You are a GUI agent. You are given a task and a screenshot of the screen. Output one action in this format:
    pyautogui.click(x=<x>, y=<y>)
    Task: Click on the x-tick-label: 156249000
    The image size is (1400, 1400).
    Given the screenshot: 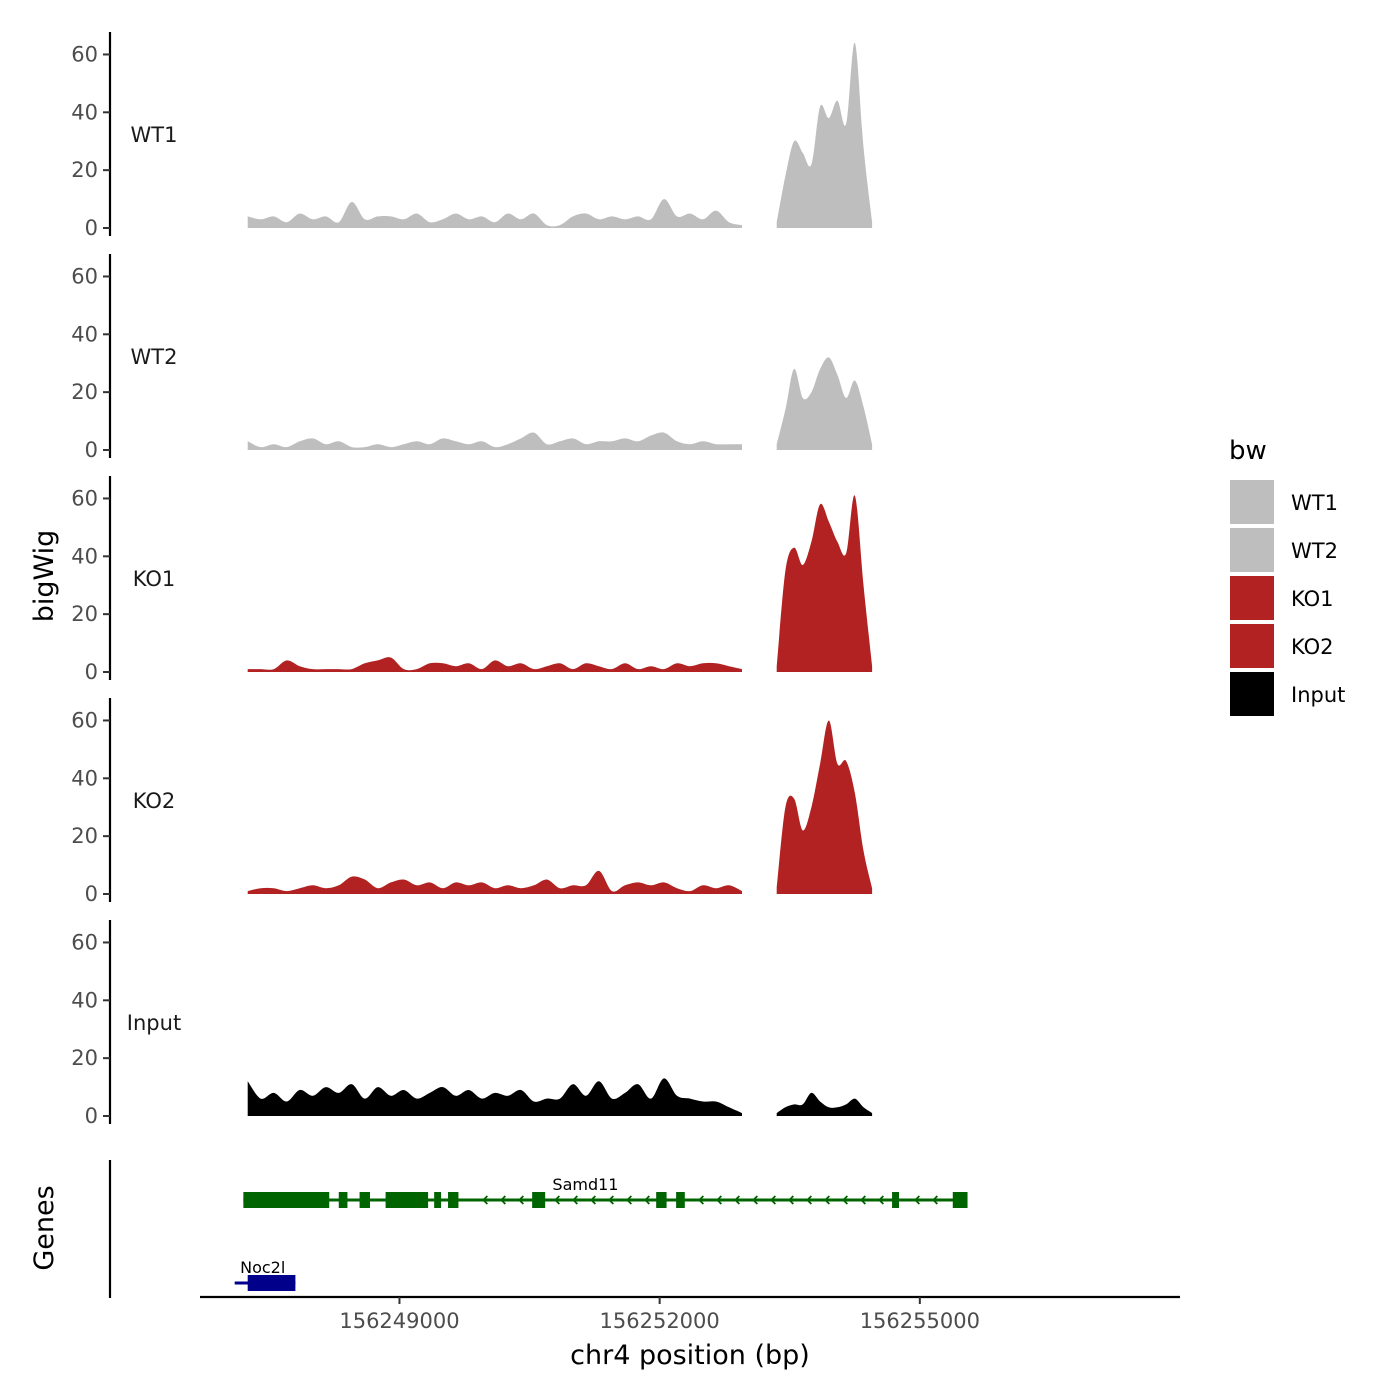 What is the action you would take?
    pyautogui.click(x=399, y=1321)
    